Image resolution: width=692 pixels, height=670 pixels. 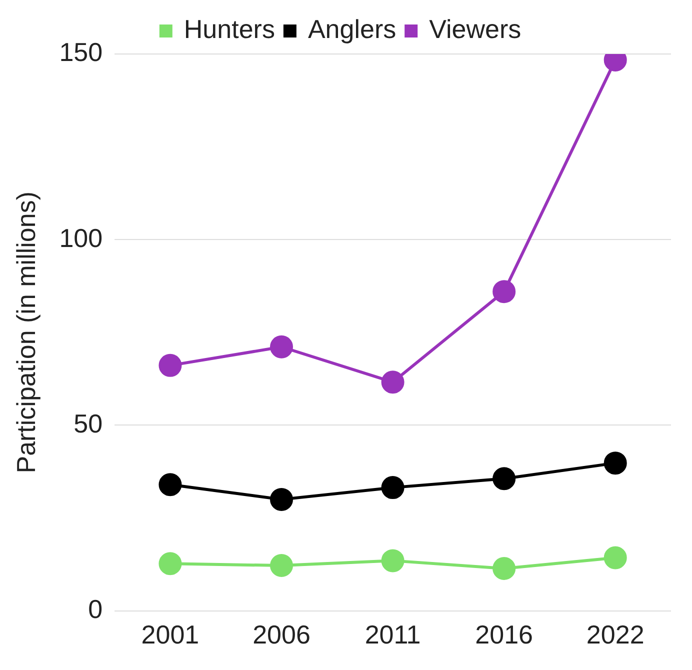 What do you see at coordinates (504, 635) in the screenshot?
I see `x-tick-label: 2016` at bounding box center [504, 635].